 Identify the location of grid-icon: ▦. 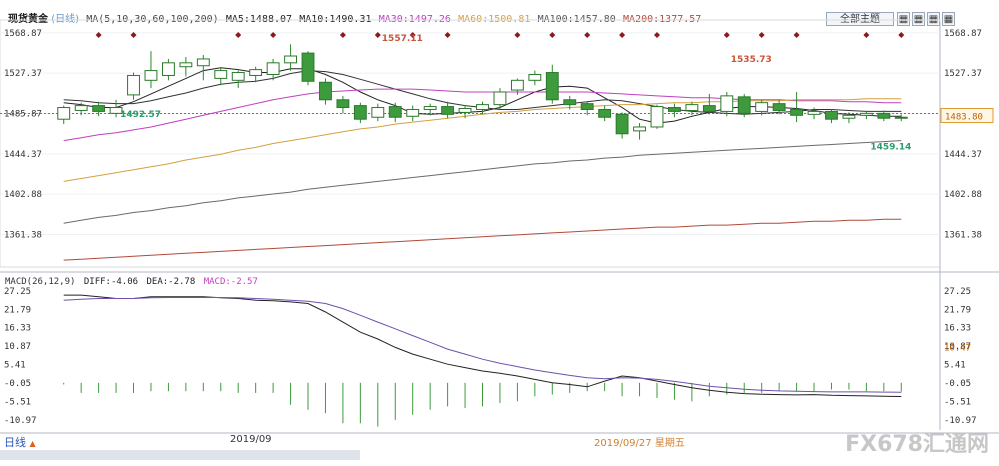
(948, 19).